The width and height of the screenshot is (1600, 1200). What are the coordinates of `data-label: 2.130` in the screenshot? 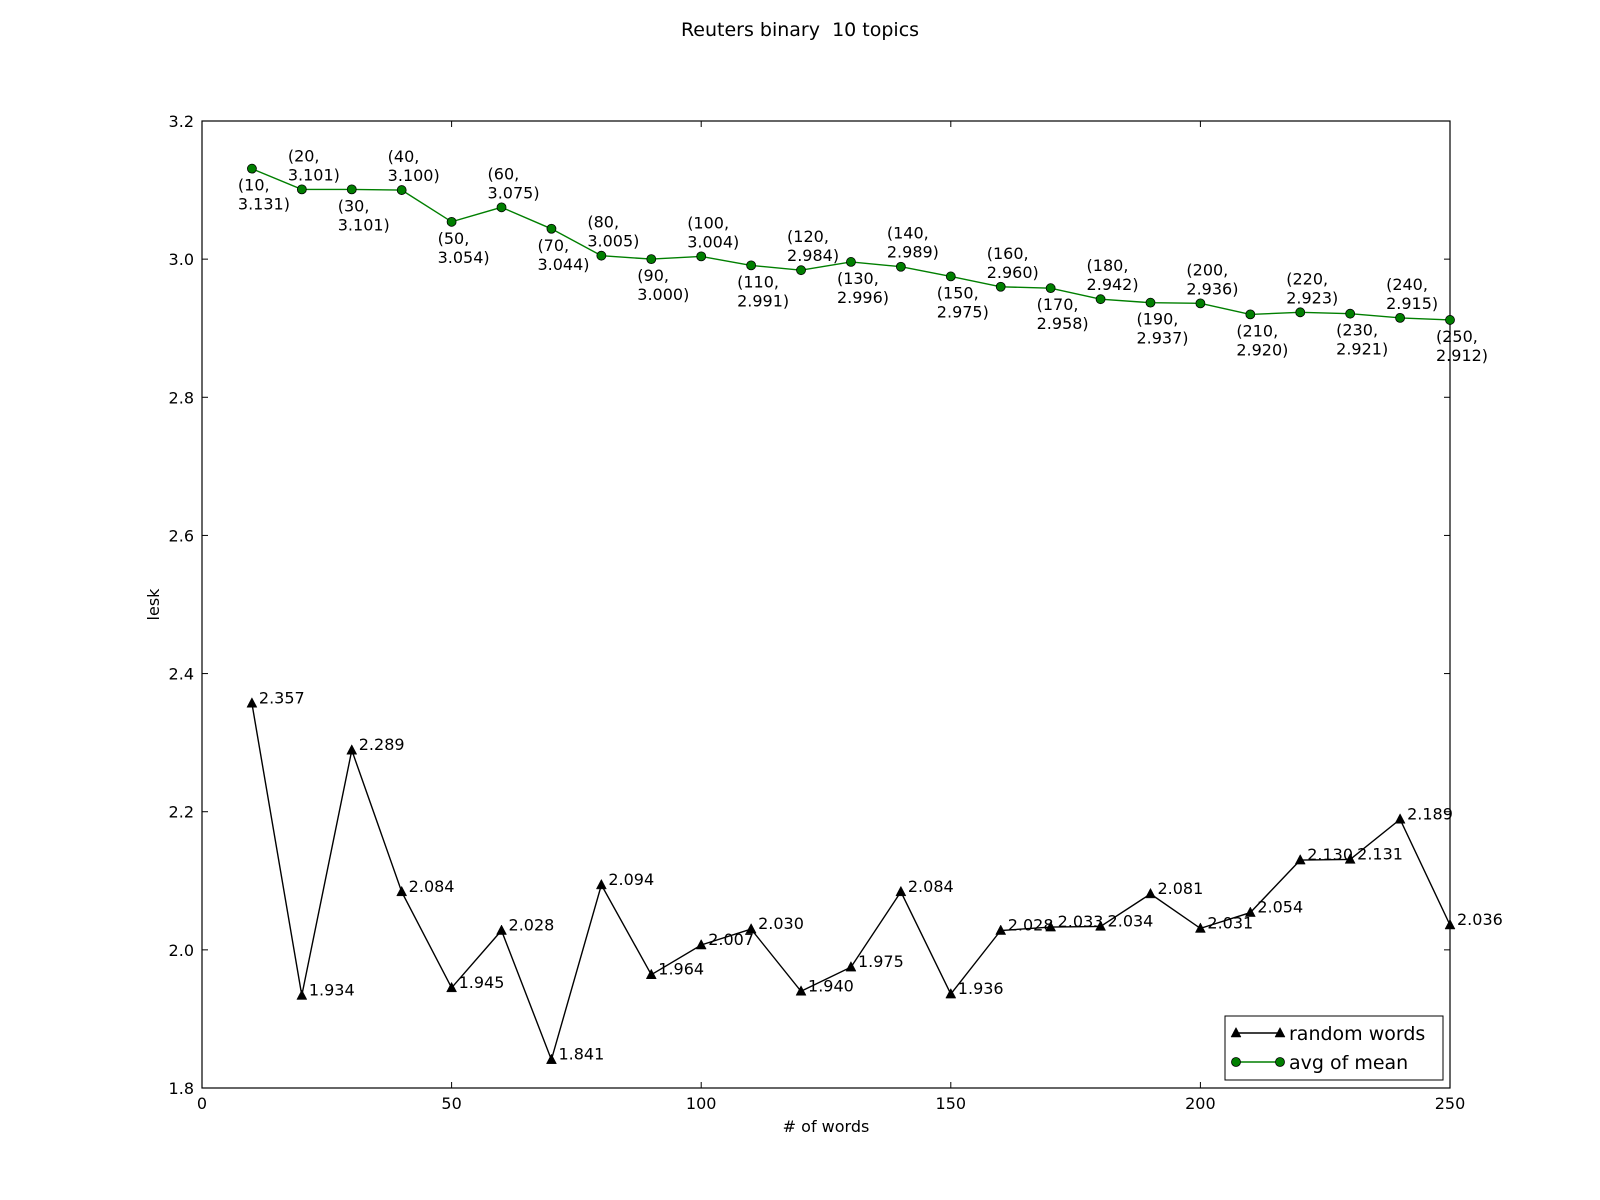 It's located at (1330, 854).